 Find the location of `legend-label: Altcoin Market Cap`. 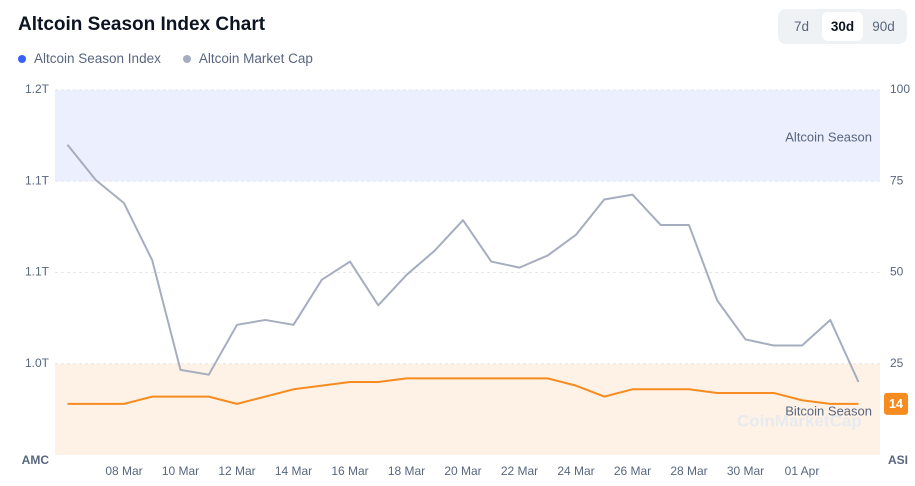

legend-label: Altcoin Market Cap is located at coordinates (255, 58).